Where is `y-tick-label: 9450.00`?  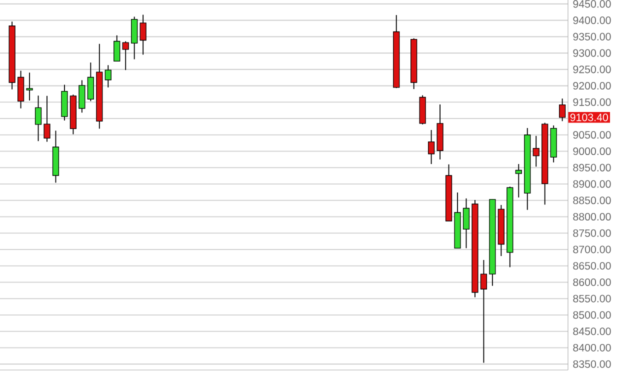 y-tick-label: 9450.00 is located at coordinates (592, 4).